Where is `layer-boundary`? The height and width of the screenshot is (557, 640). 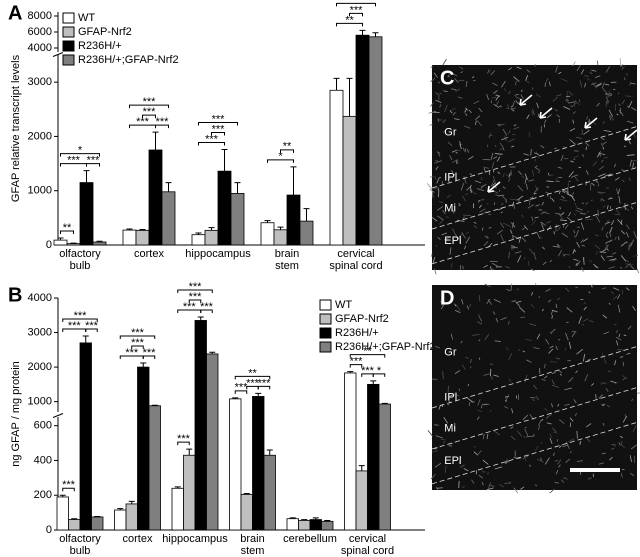 layer-boundary is located at coordinates (534, 418).